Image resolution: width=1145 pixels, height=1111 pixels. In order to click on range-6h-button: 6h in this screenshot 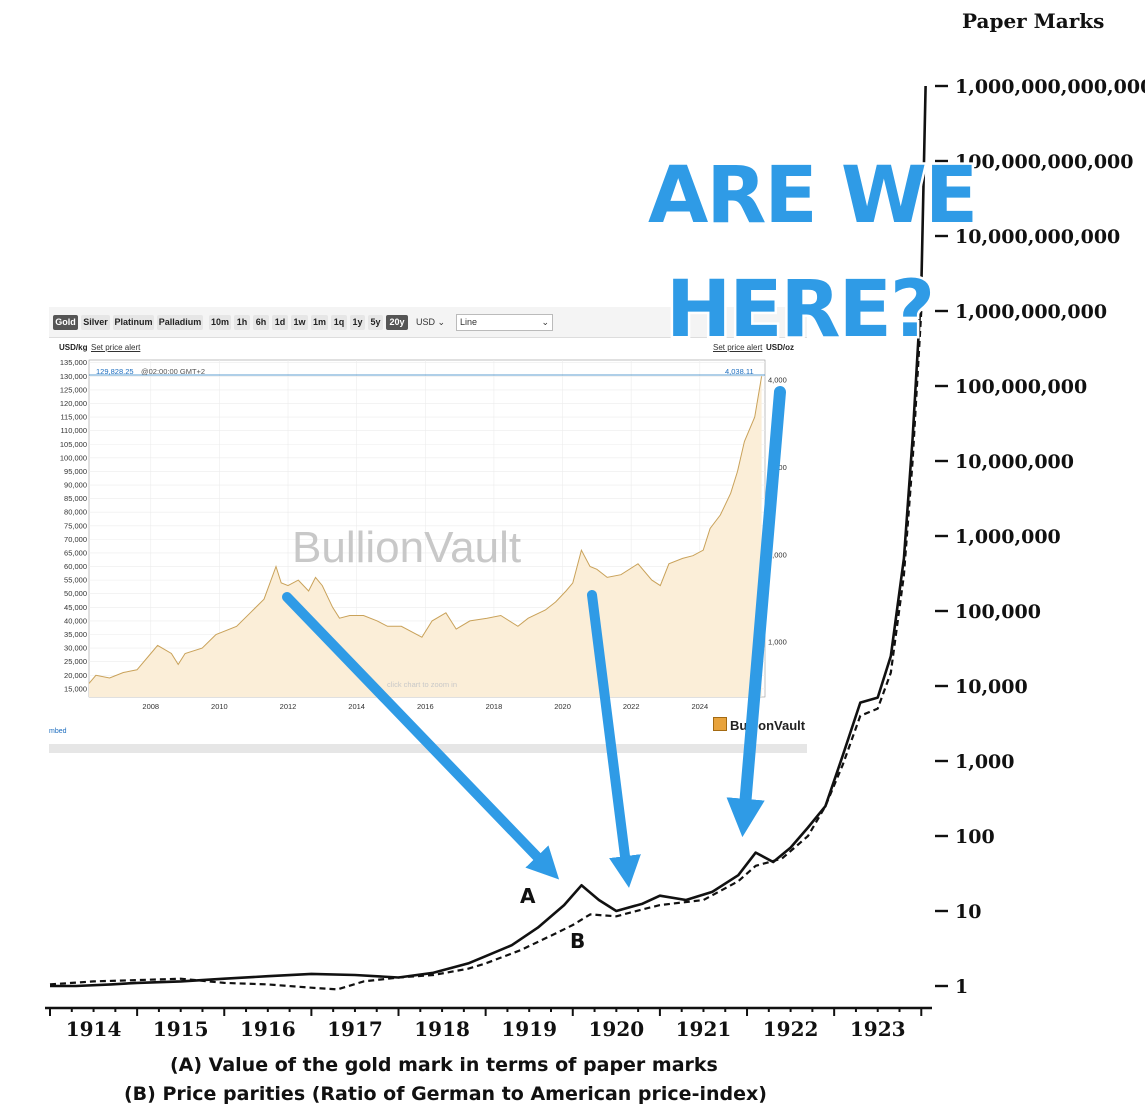, I will do `click(261, 322)`.